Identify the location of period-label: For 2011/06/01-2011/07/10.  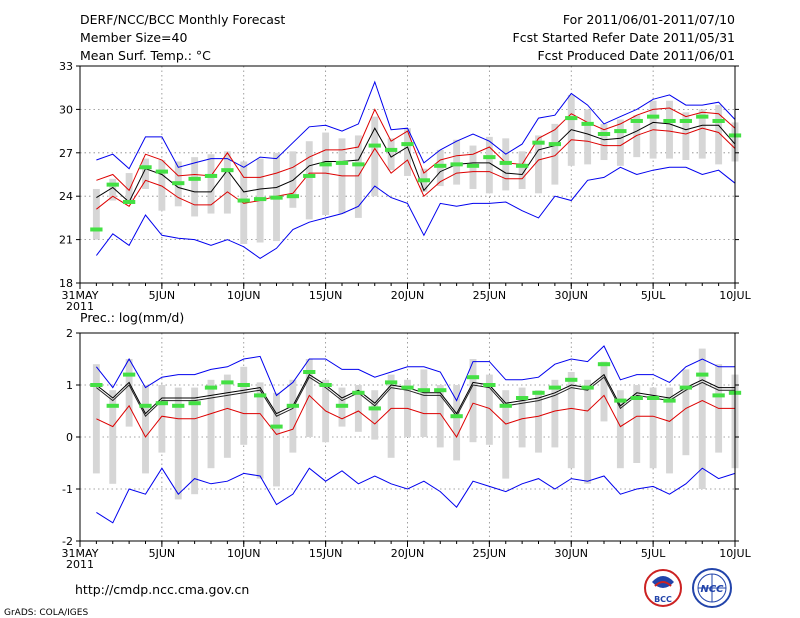
(649, 19).